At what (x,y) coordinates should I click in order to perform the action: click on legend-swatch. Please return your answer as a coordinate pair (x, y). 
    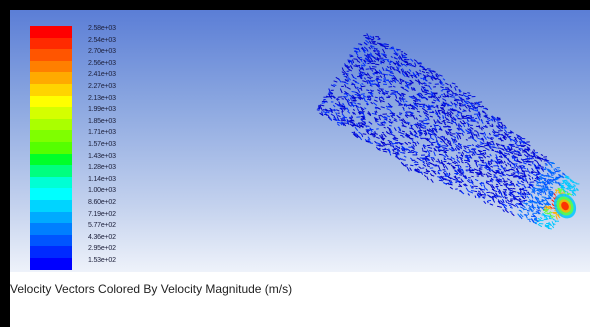
    Looking at the image, I should click on (51, 124).